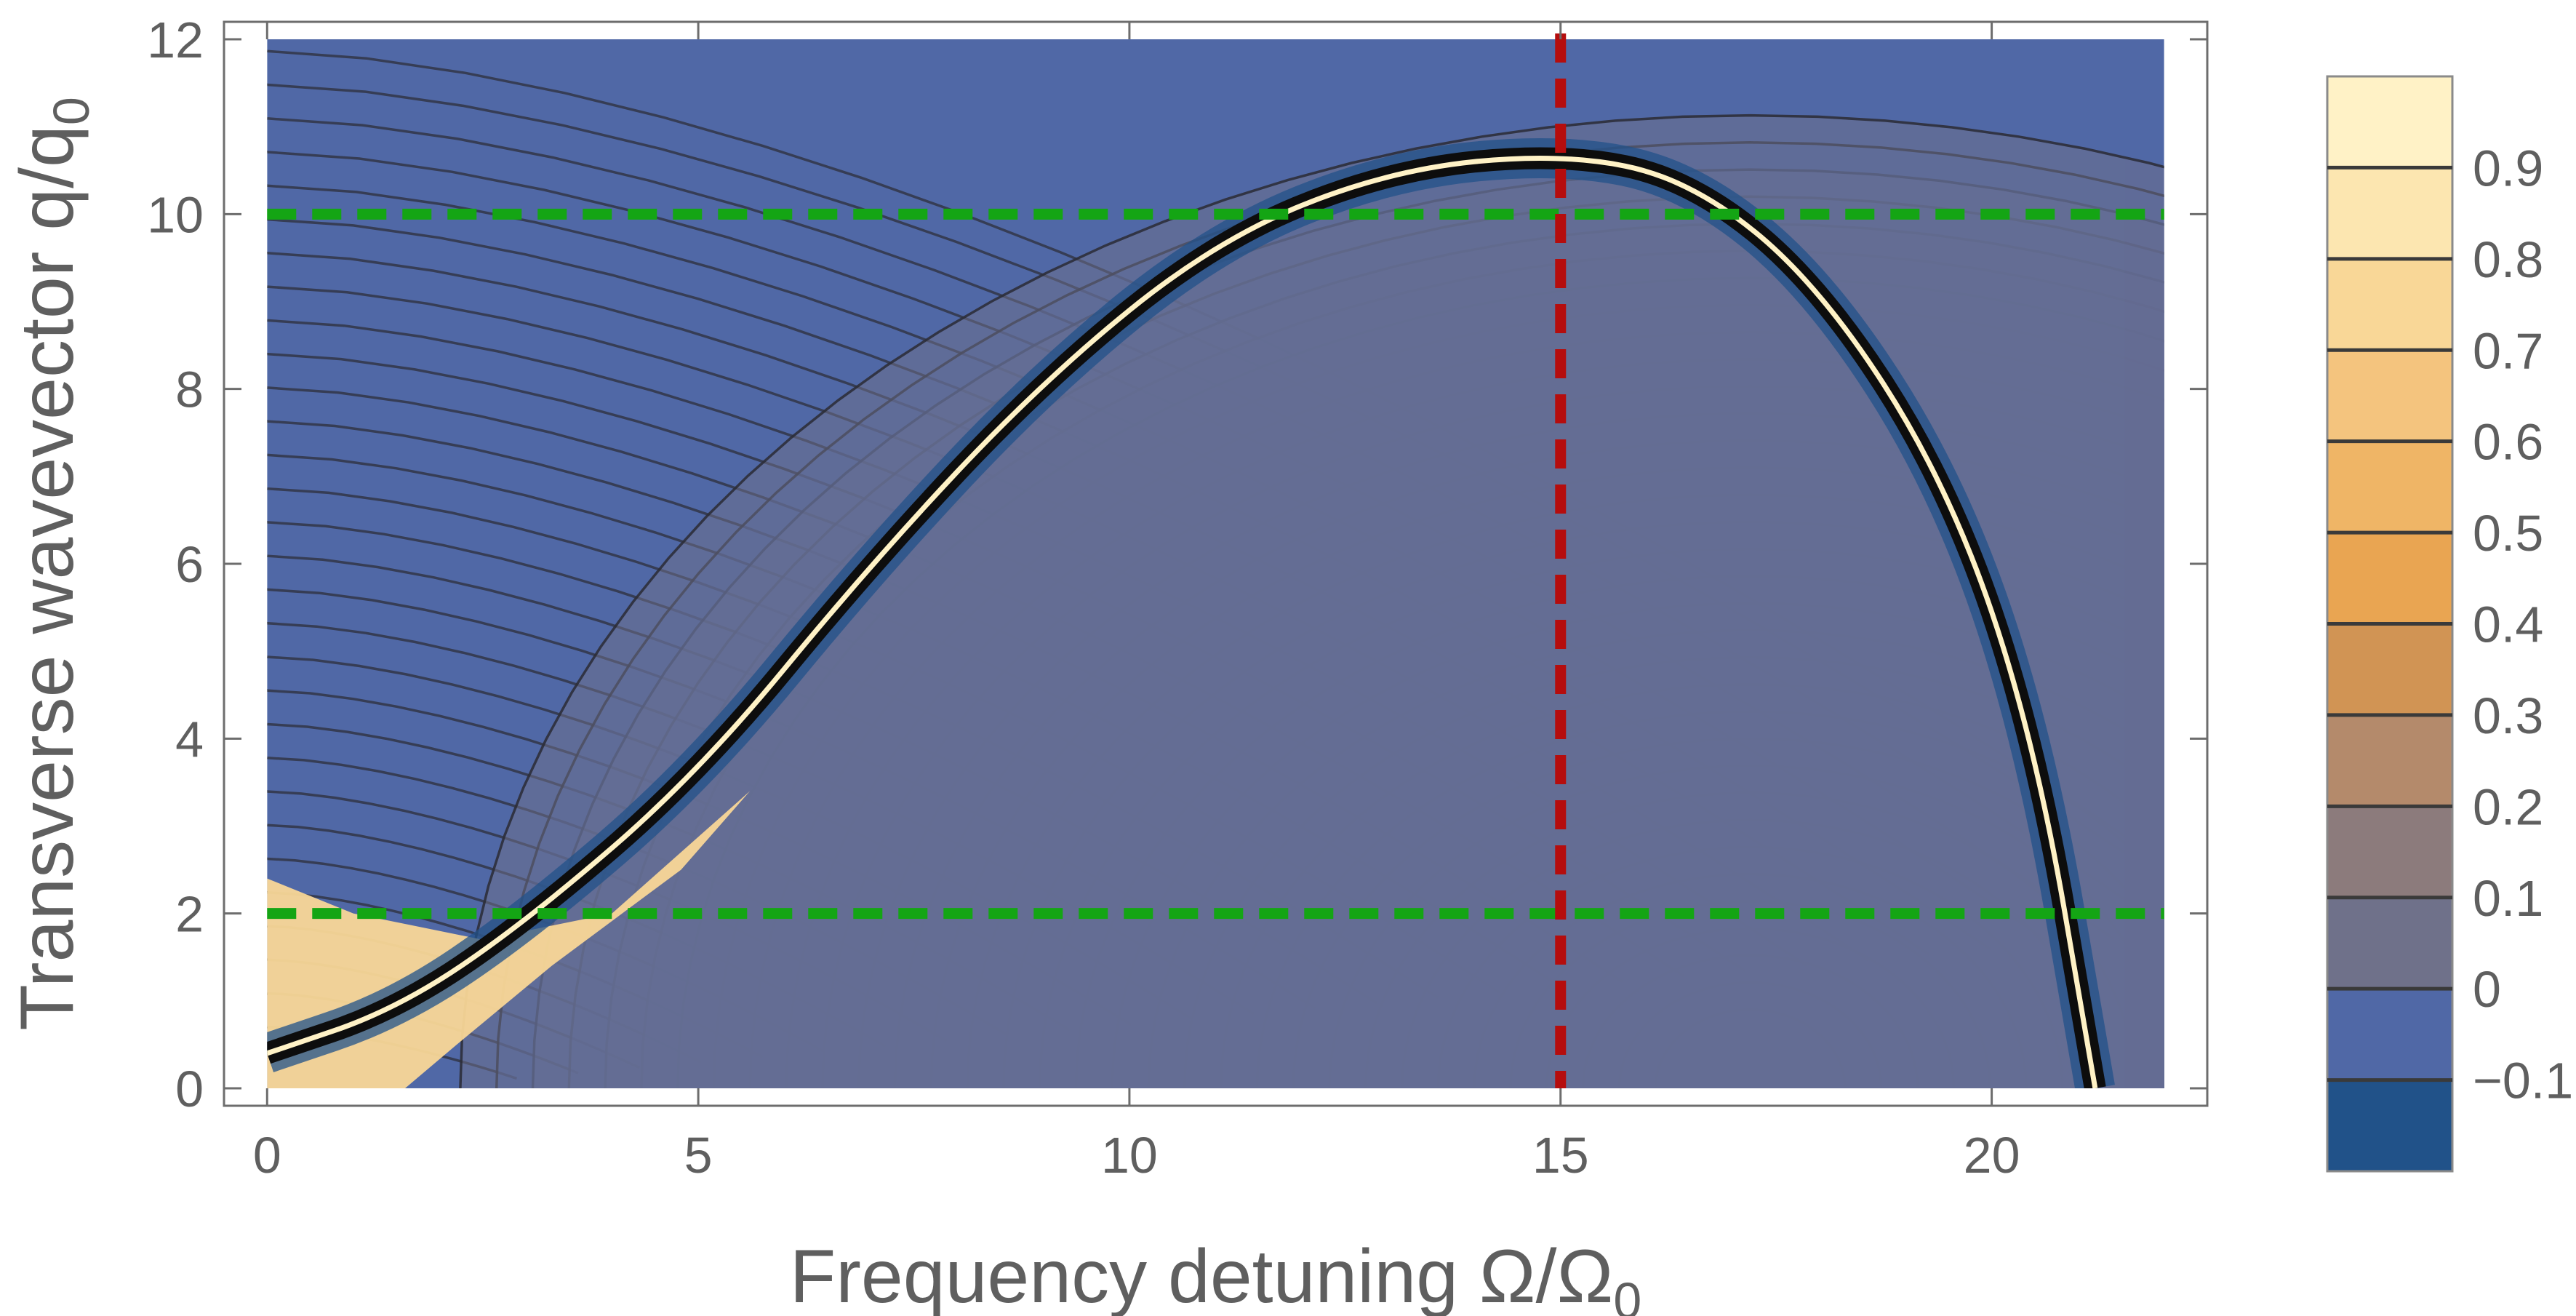  Describe the element at coordinates (1129, 1155) in the screenshot. I see `x-tick-label: 10` at that location.